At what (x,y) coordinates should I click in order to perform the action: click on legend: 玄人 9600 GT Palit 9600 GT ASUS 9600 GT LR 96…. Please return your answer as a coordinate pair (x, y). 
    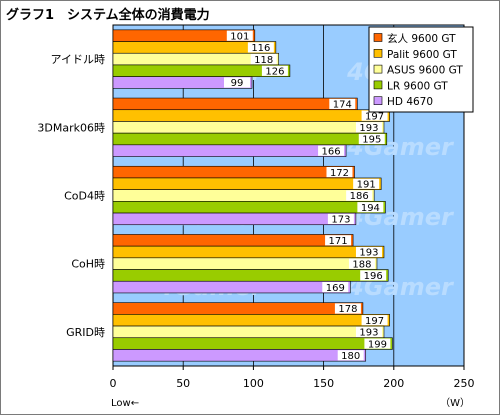
    Looking at the image, I should click on (421, 69).